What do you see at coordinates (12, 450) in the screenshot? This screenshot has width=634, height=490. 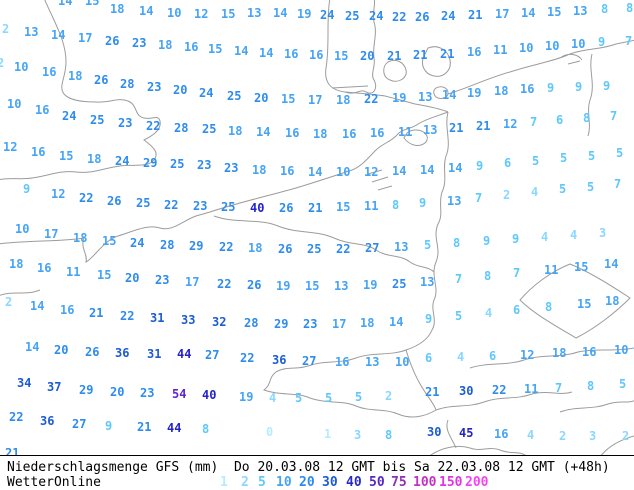 I see `precip-value: 21` at bounding box center [12, 450].